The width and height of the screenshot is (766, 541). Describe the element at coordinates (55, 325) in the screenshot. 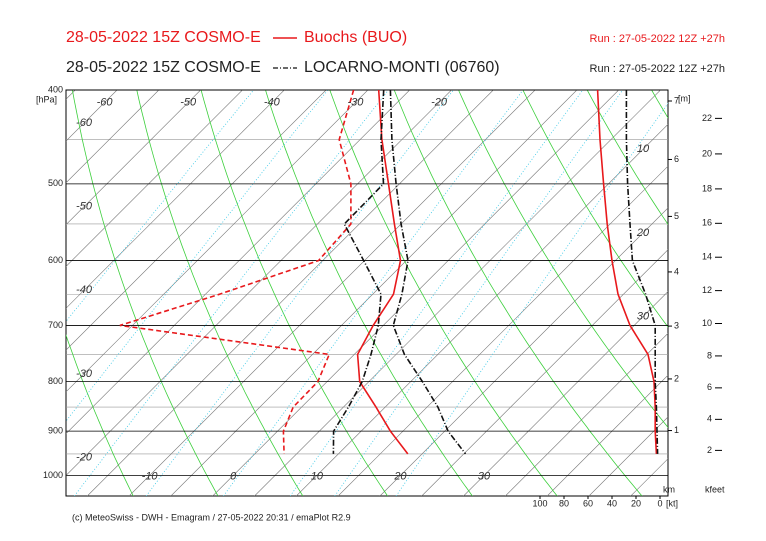

I see `y-tick-label: 700` at that location.